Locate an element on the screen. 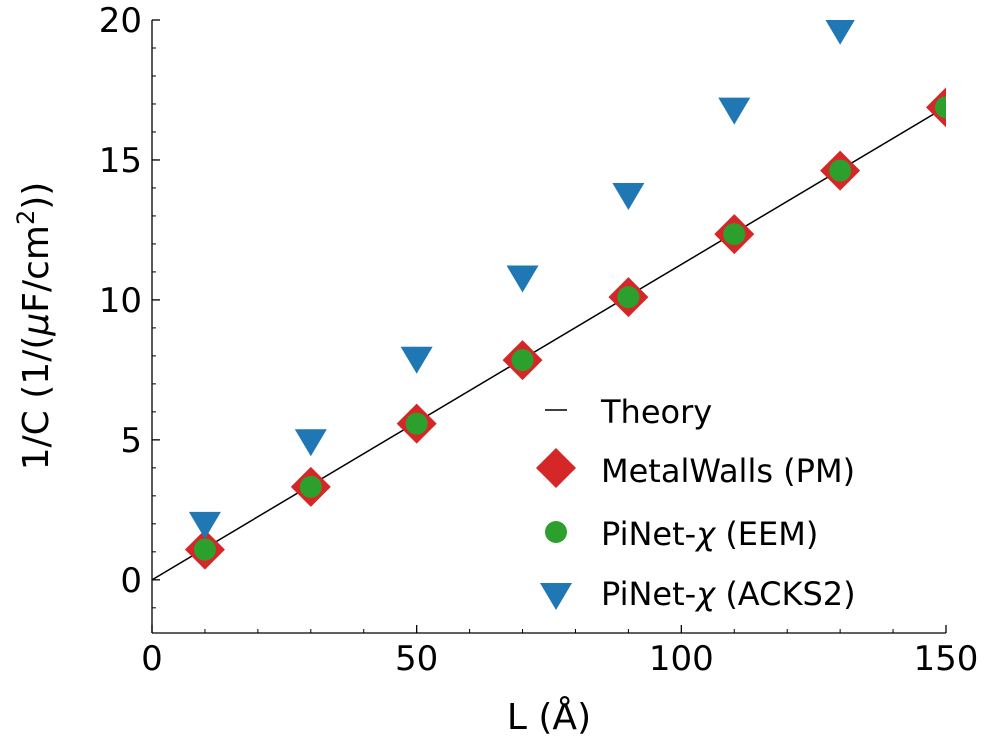  y-tick-label: 15 is located at coordinates (120, 161).